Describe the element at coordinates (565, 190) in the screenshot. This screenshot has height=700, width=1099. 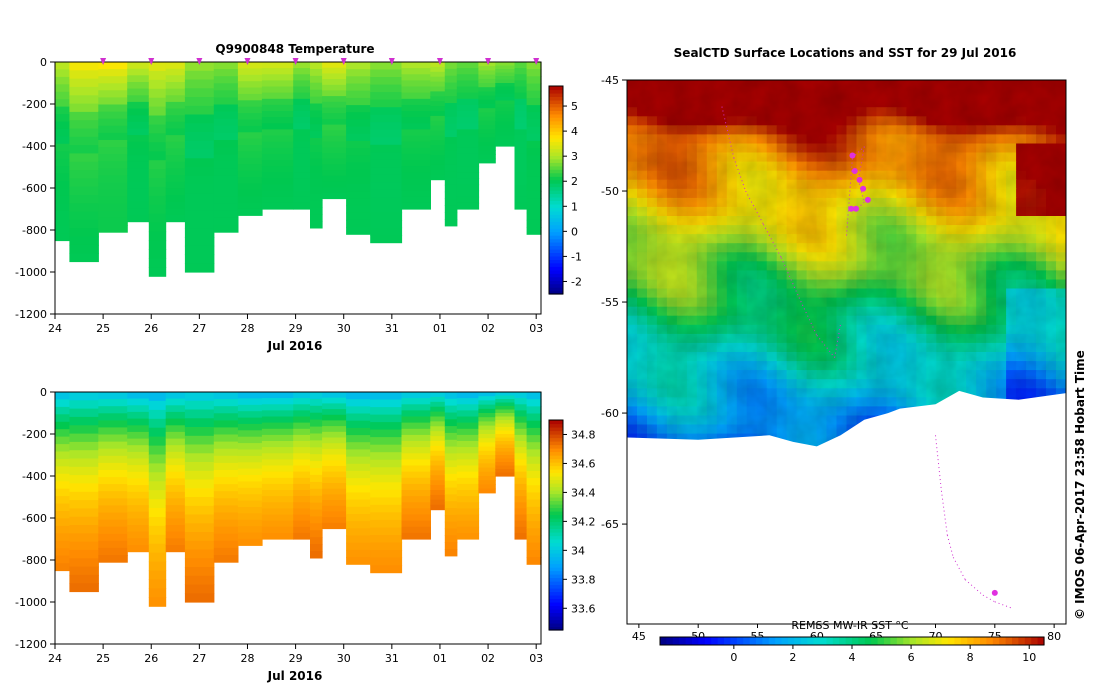
I see `temperature-colorbar: 5 4 3 2 1 0 -1 -2` at that location.